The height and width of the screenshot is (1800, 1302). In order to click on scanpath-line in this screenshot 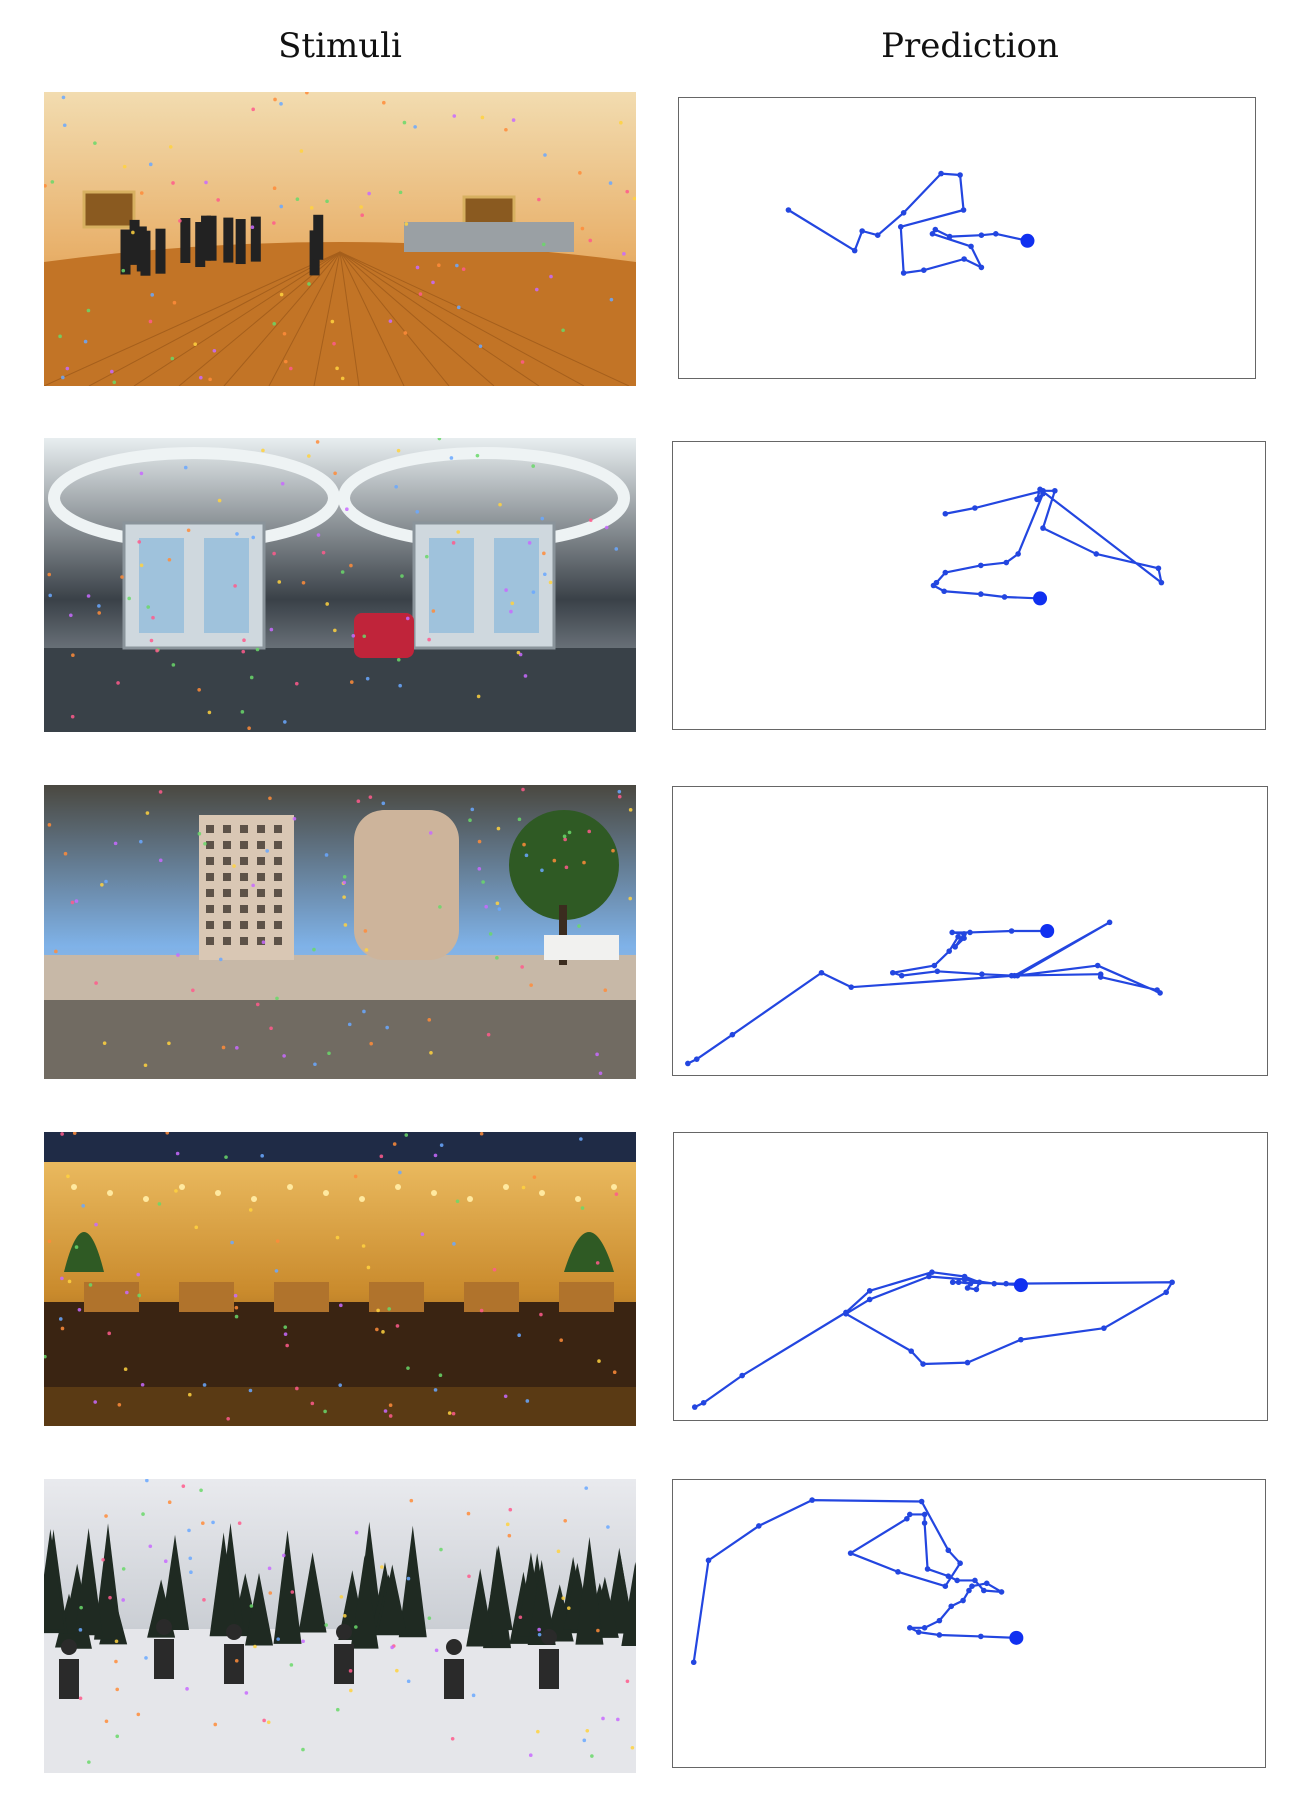, I will do `click(934, 1340)`.